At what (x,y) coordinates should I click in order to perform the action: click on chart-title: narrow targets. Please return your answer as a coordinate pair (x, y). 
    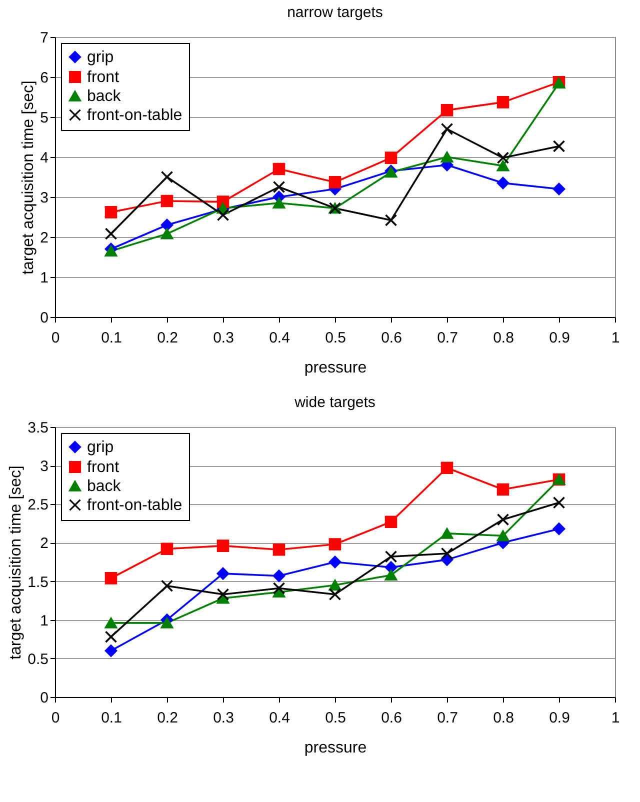
    Looking at the image, I should click on (335, 12).